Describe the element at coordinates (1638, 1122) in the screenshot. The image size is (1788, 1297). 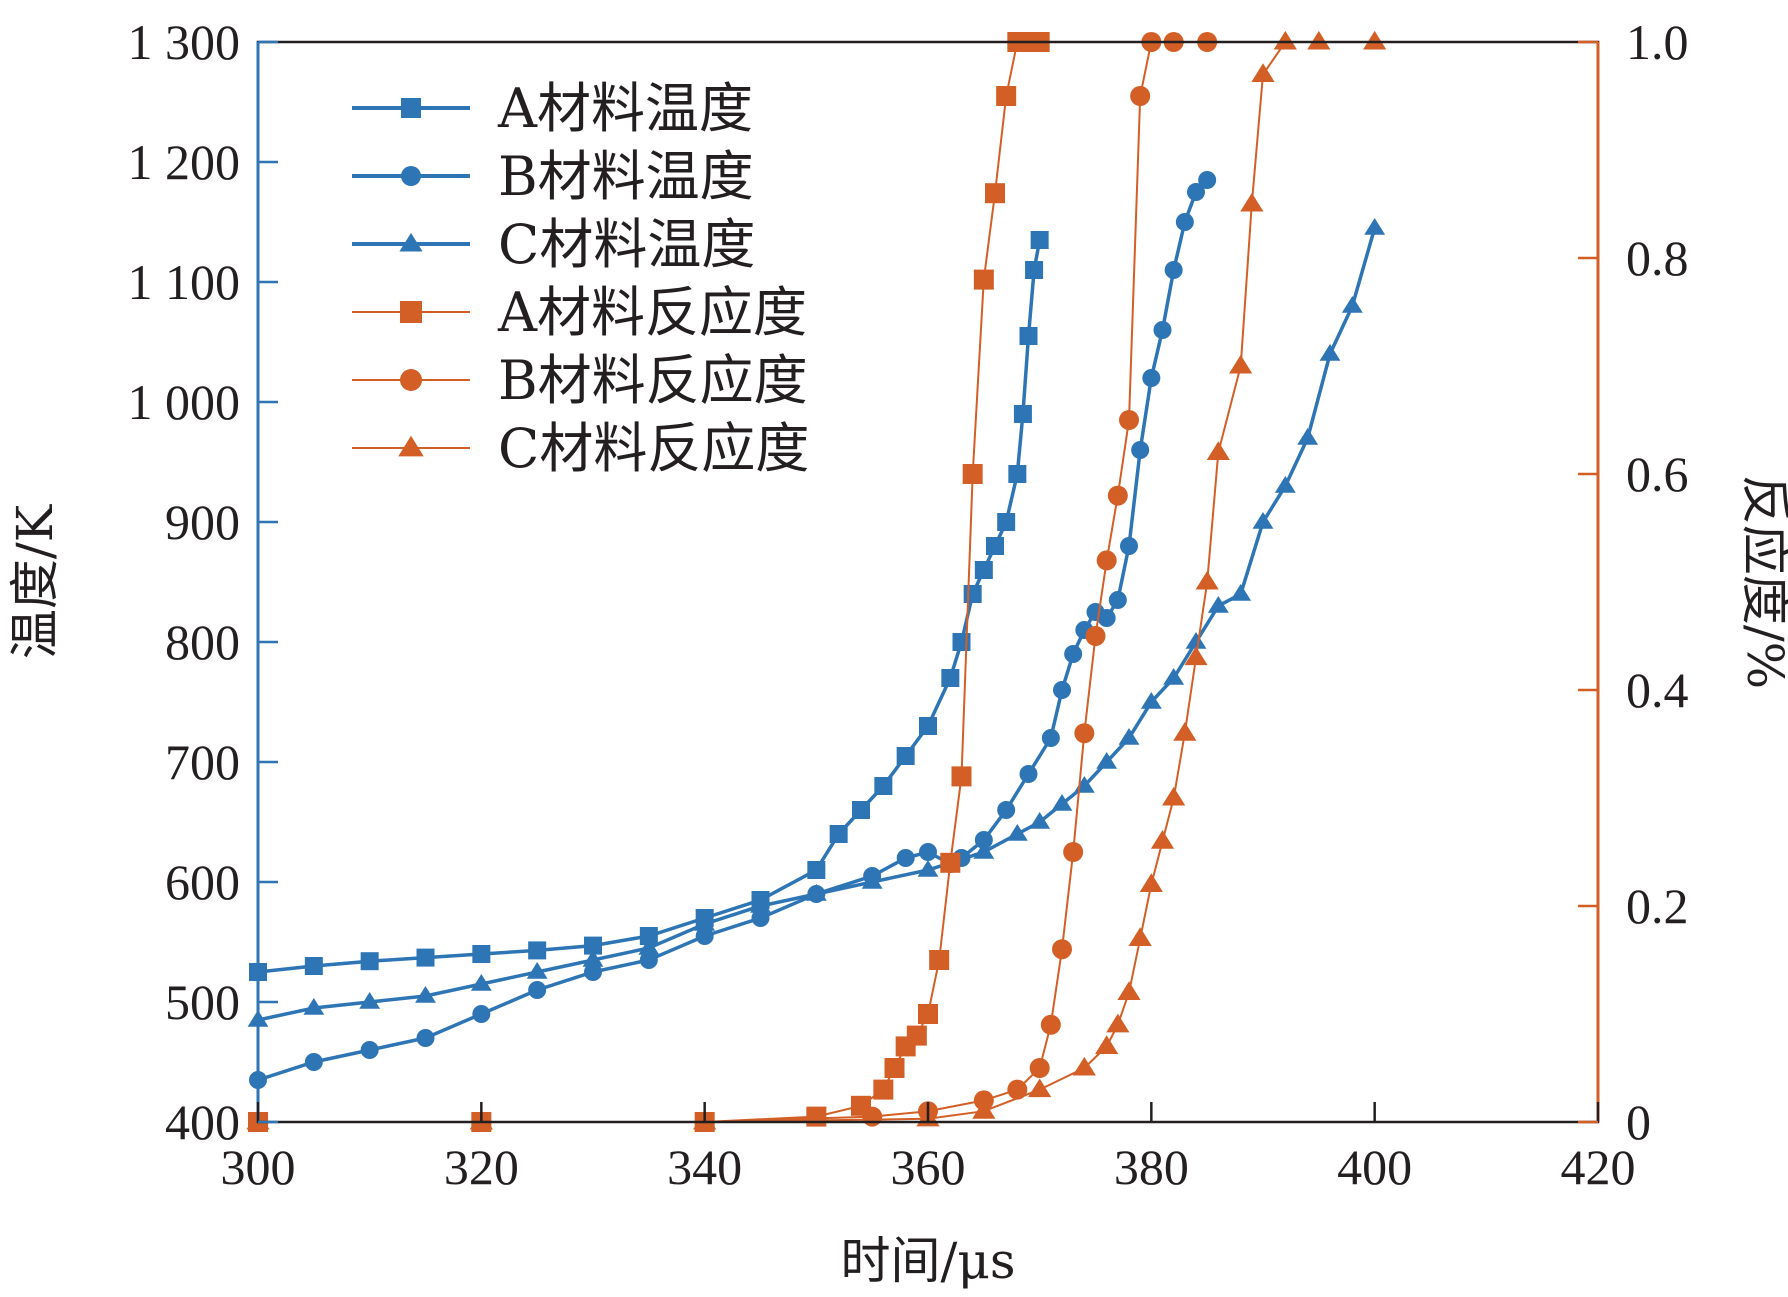
I see `y2-tick-label: 0` at that location.